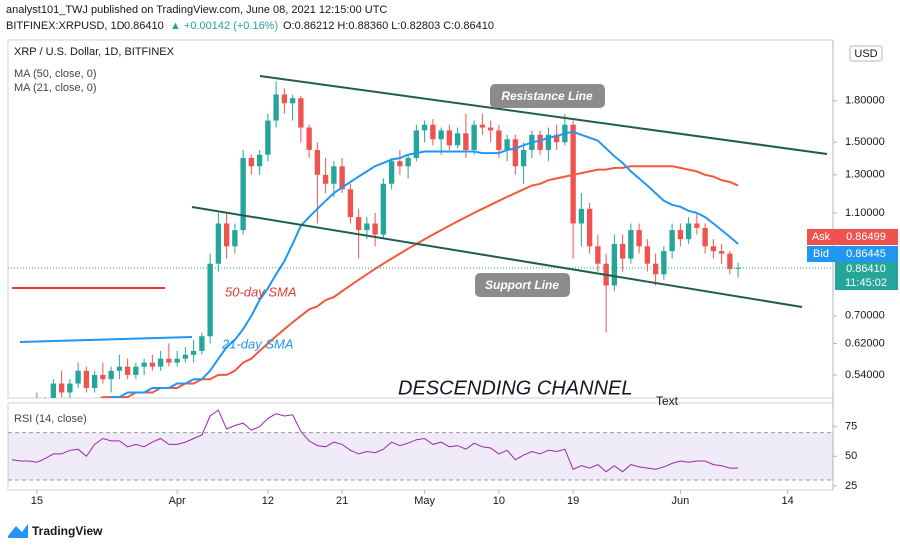 This screenshot has height=548, width=900. I want to click on y-tick-label: 0.54000, so click(865, 375).